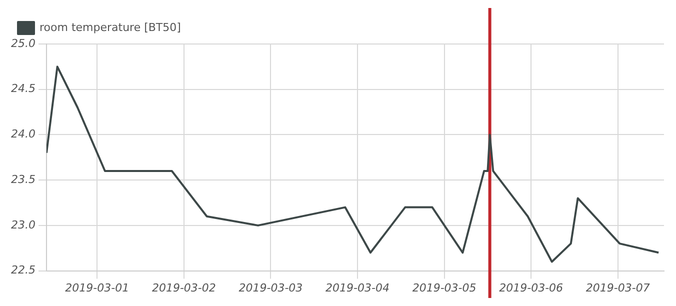 The width and height of the screenshot is (676, 306). I want to click on x-tick-label: 2019-03-06, so click(531, 287).